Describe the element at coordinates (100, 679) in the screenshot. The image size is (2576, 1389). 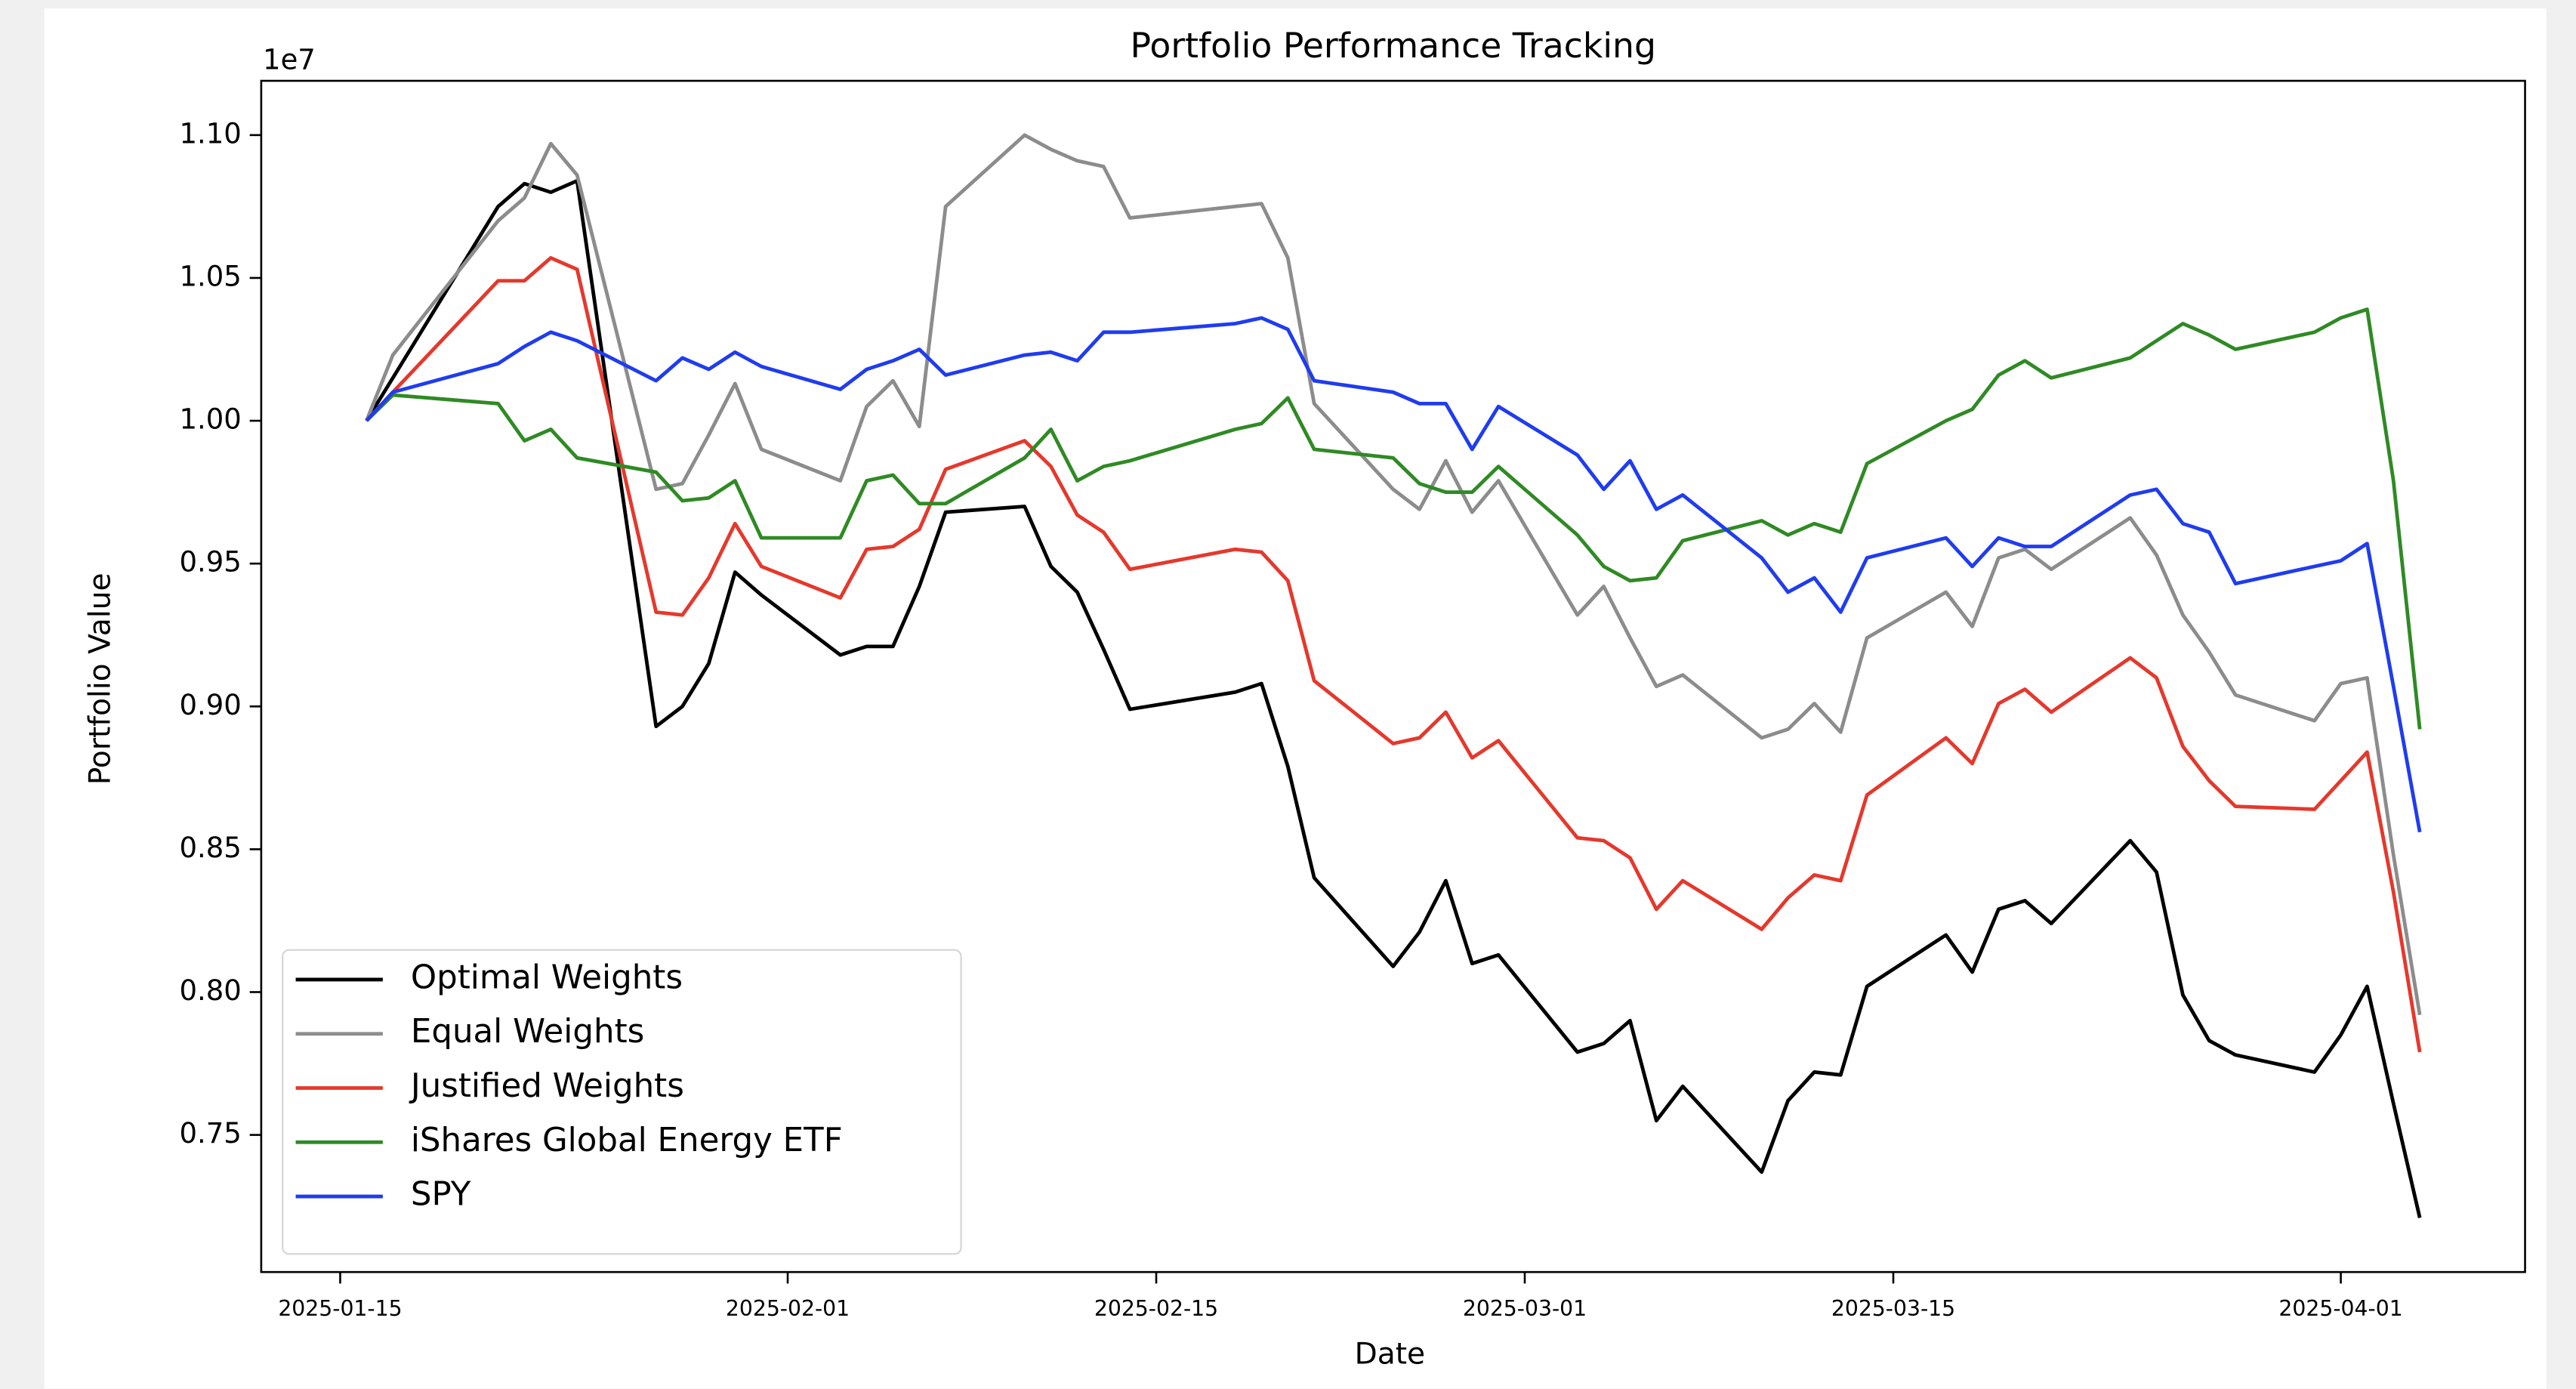
I see `y-axis-label: Portfolio Value` at that location.